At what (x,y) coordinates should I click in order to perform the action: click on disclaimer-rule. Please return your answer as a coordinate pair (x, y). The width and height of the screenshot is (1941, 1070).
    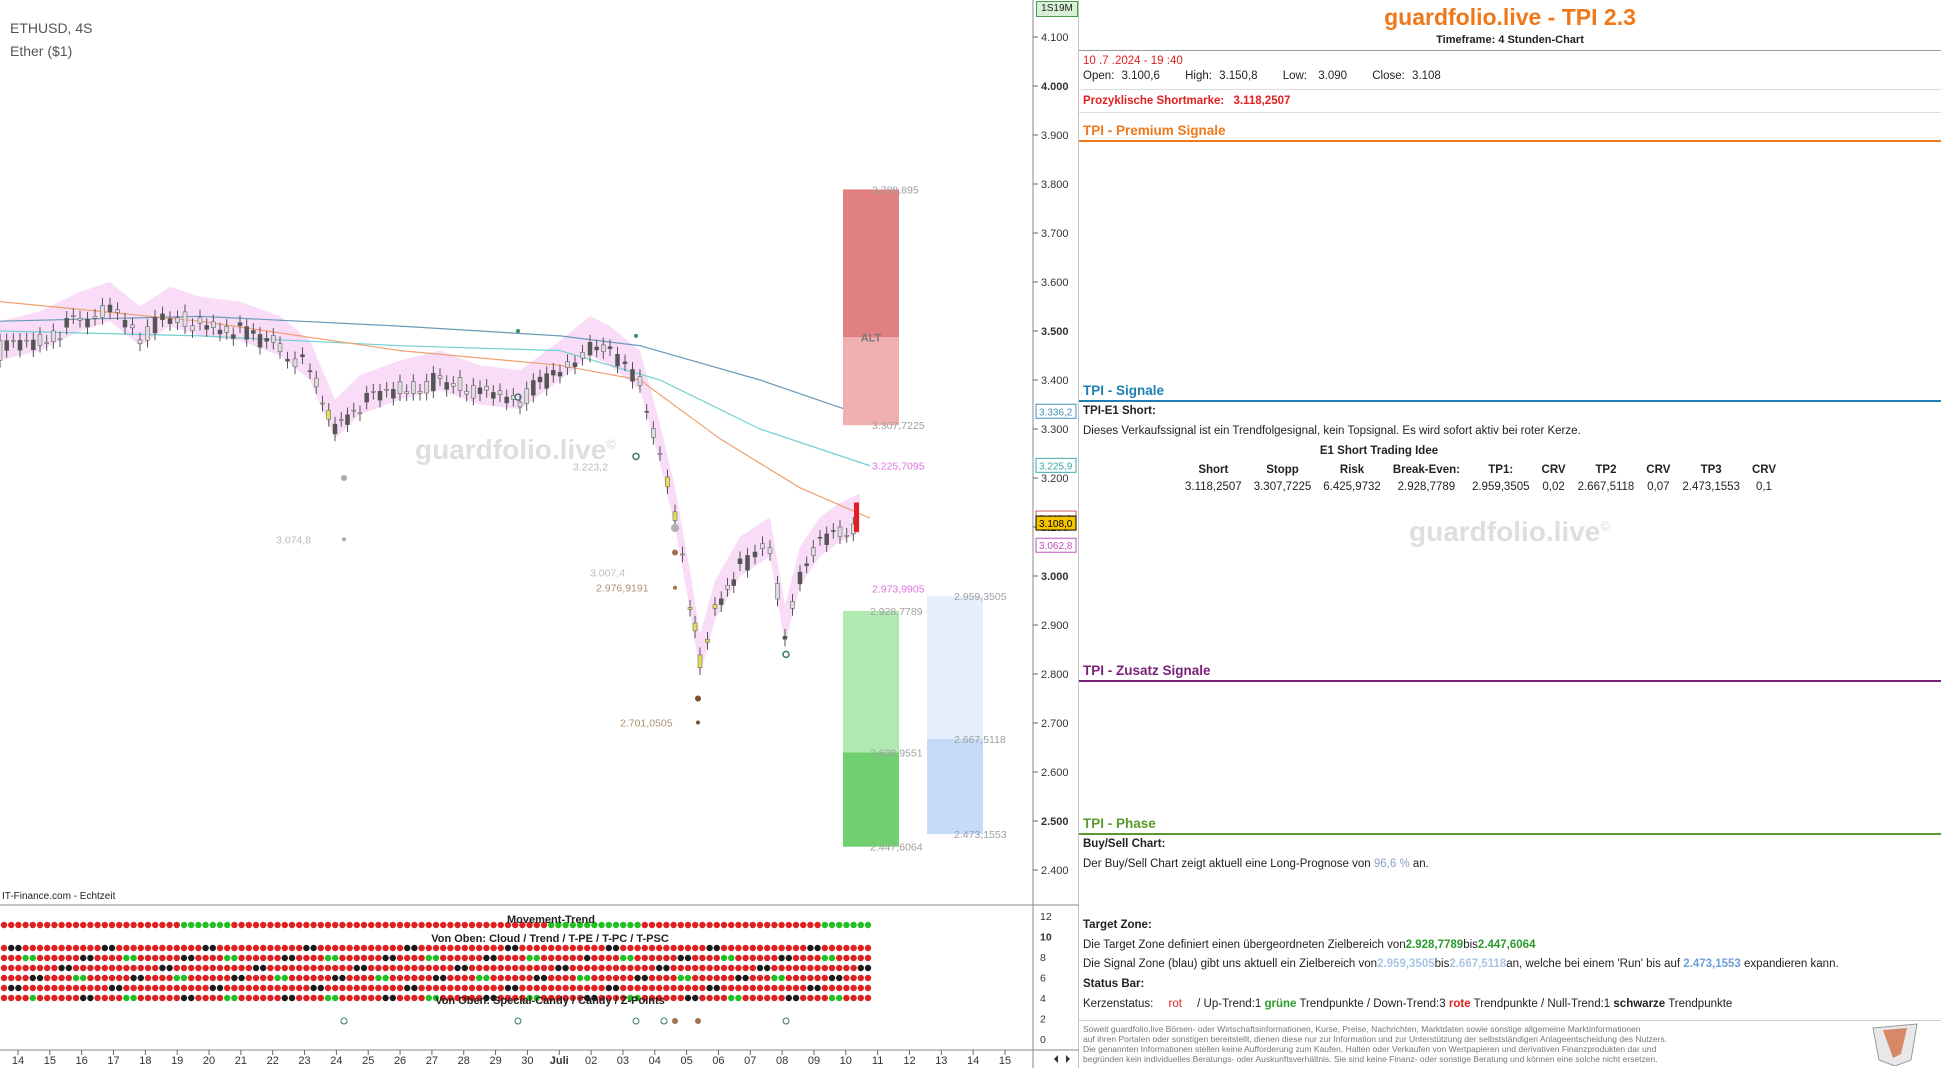
    Looking at the image, I should click on (1510, 1020).